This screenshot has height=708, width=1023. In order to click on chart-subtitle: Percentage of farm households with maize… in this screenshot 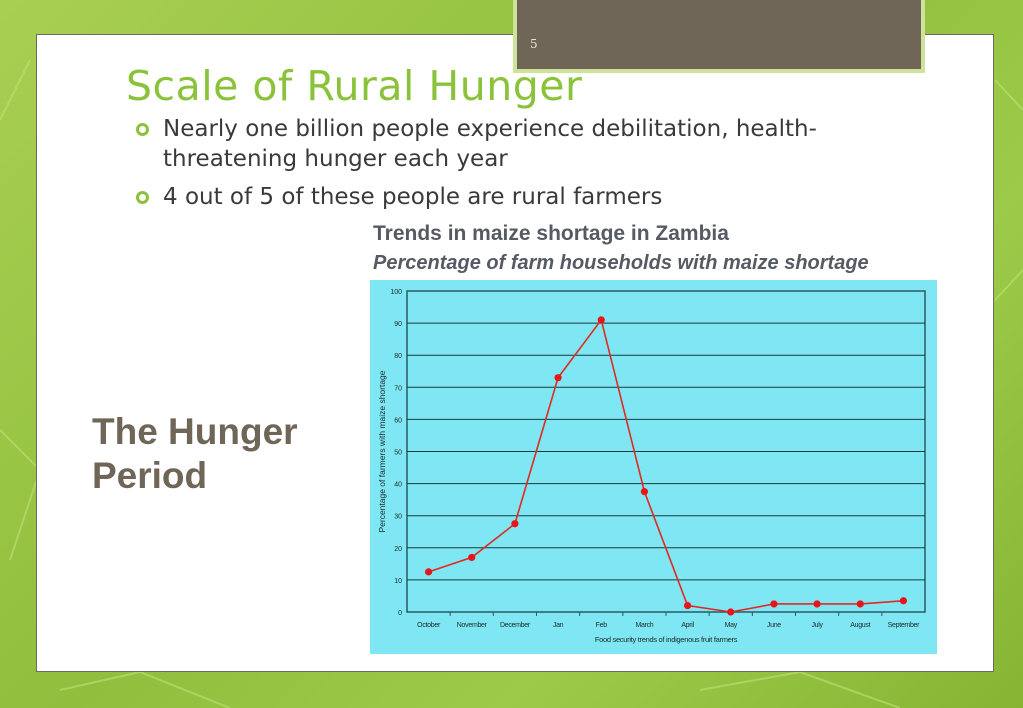, I will do `click(621, 263)`.